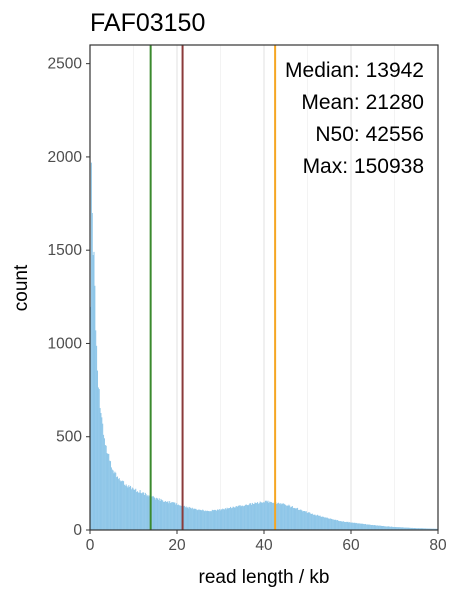 Image resolution: width=450 pixels, height=600 pixels. What do you see at coordinates (395, 134) in the screenshot?
I see `n50-value: 42556` at bounding box center [395, 134].